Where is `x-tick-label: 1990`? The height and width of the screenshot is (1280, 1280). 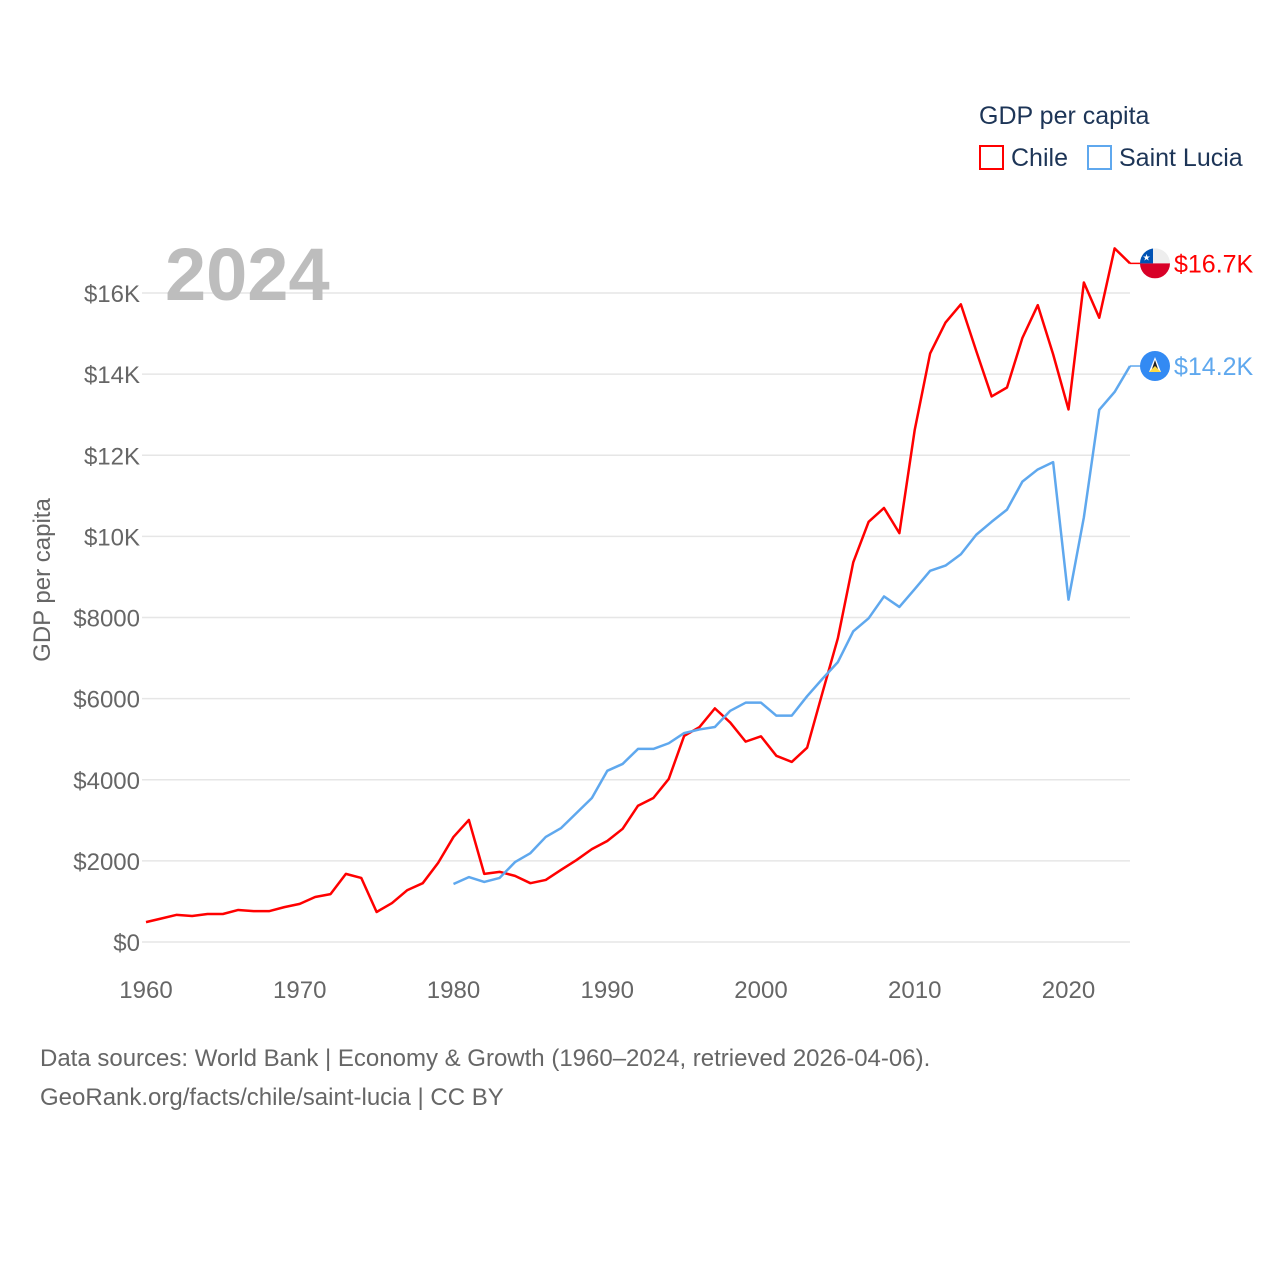
x-tick-label: 1990 is located at coordinates (607, 990).